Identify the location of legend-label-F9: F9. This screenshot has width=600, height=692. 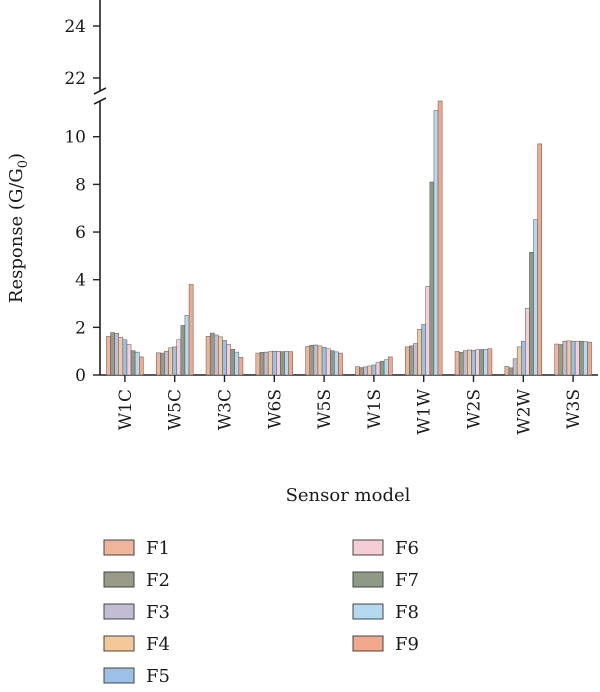
(407, 644).